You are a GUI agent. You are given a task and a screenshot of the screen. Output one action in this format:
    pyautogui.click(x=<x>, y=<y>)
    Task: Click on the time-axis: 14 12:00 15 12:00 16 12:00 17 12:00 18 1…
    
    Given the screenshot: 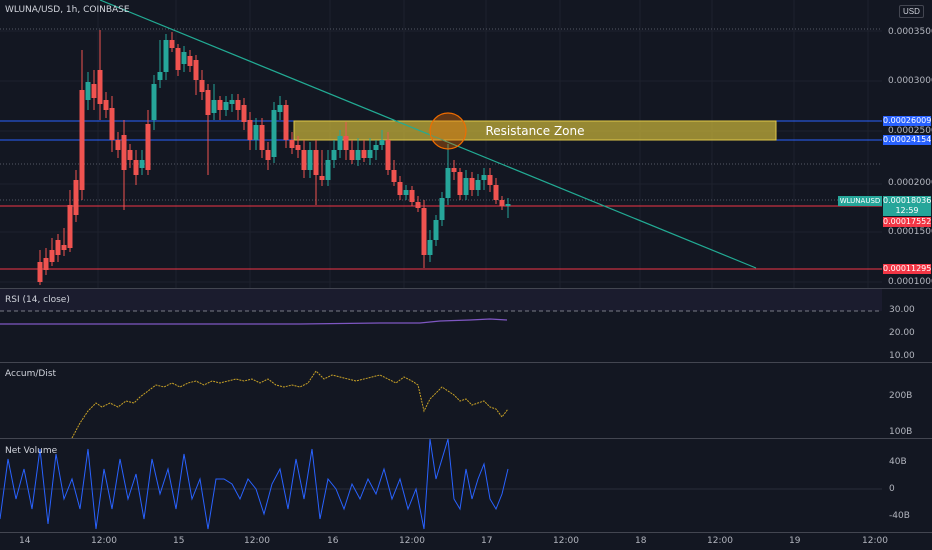 What is the action you would take?
    pyautogui.click(x=444, y=541)
    